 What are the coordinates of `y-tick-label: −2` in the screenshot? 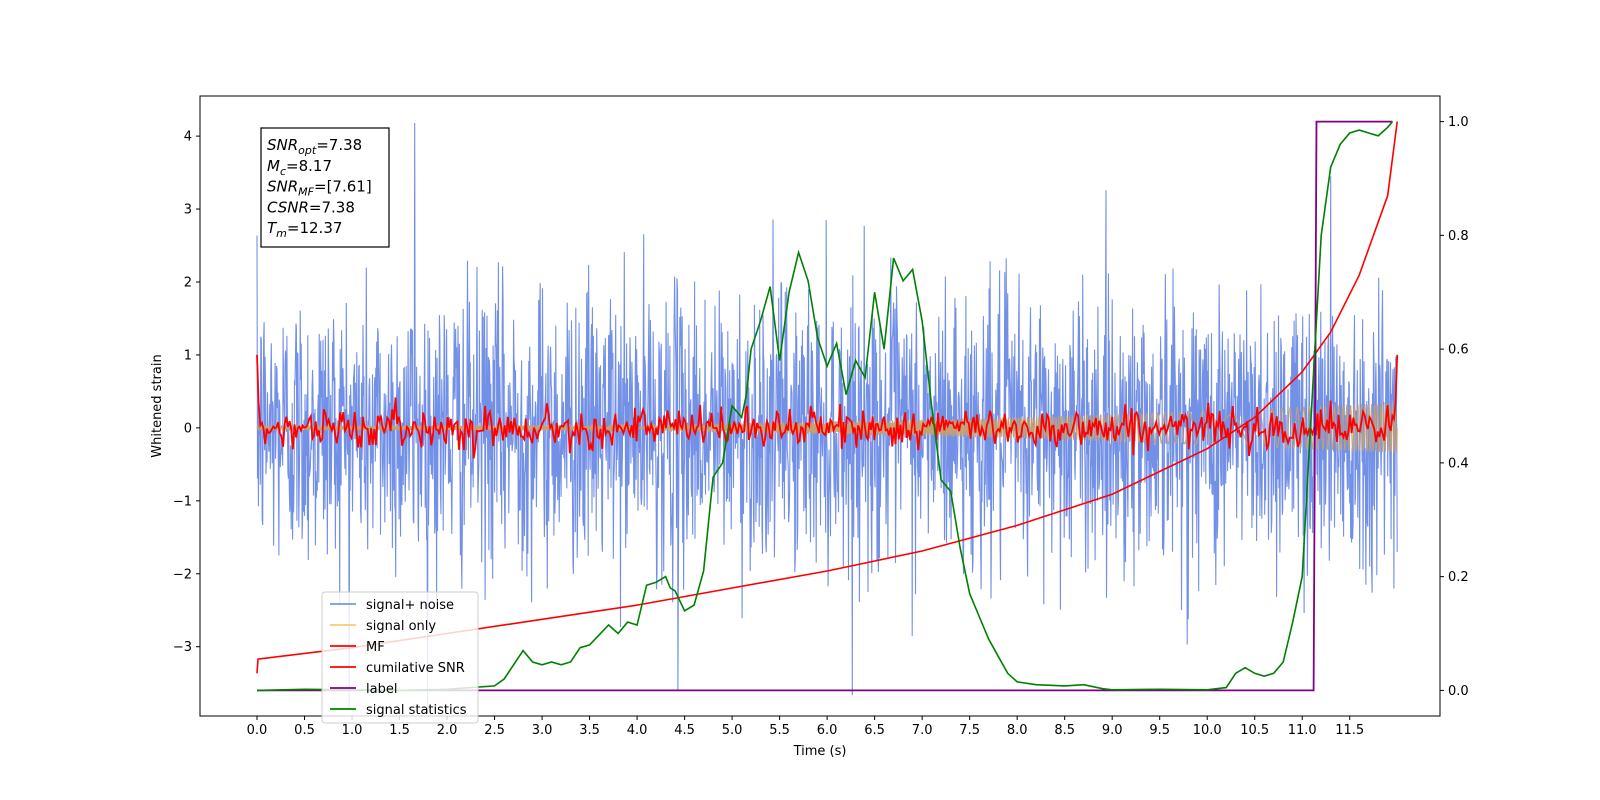 It's located at (182, 574).